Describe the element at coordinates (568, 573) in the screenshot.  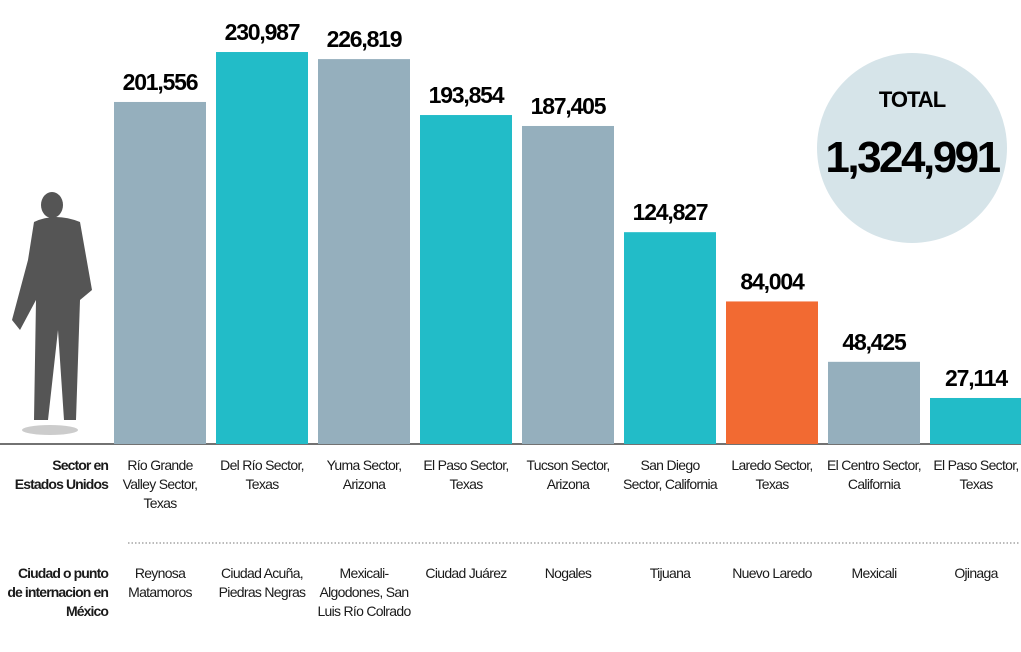
I see `city-label: Nogales` at that location.